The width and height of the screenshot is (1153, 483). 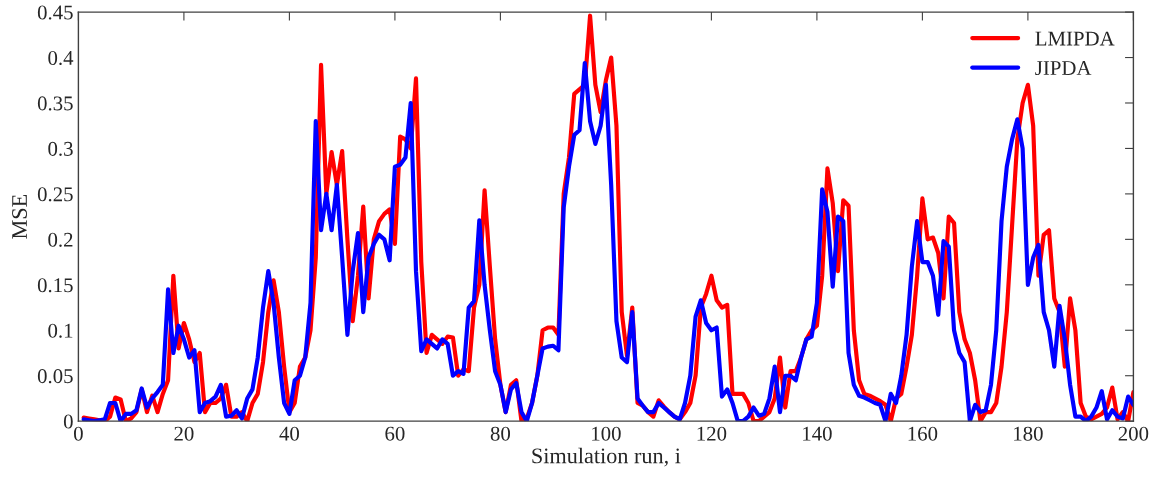 What do you see at coordinates (712, 433) in the screenshot?
I see `x-tick-label: 120` at bounding box center [712, 433].